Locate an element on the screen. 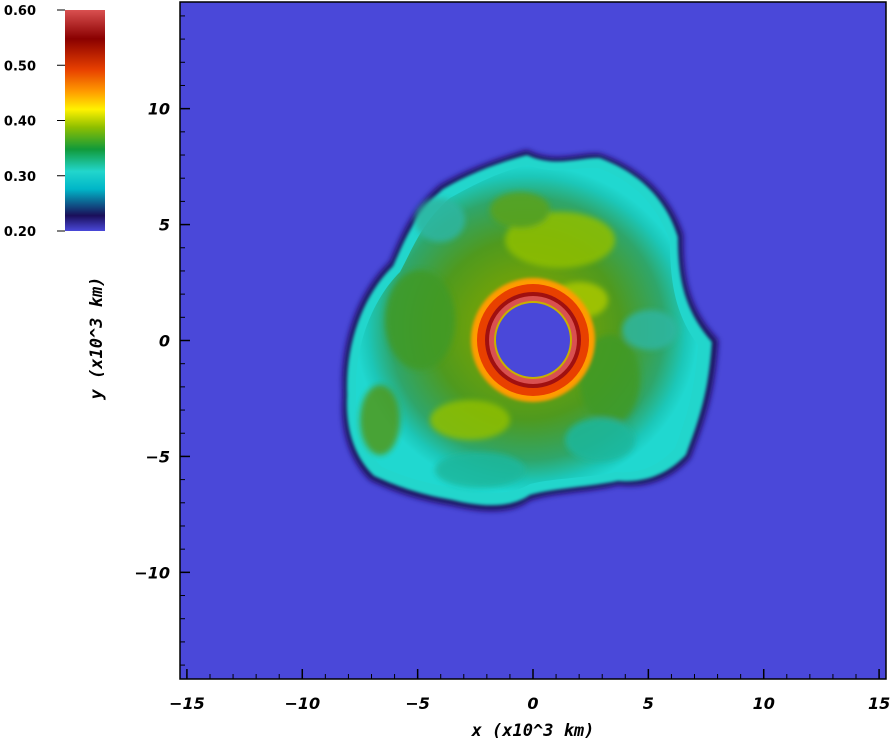  x-tick-label: 10 is located at coordinates (764, 703).